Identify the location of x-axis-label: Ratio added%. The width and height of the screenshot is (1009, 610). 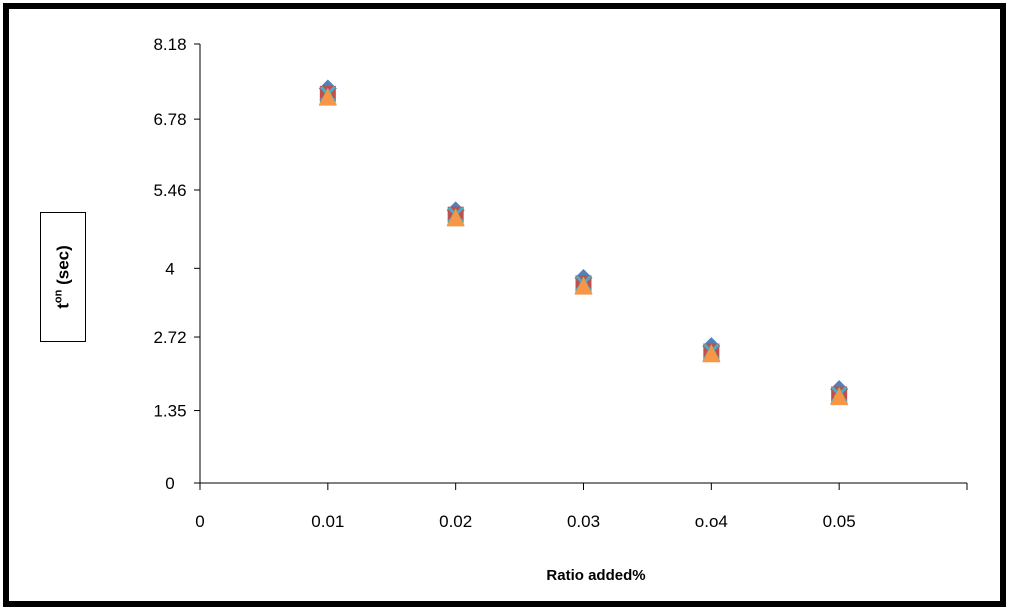
(596, 575).